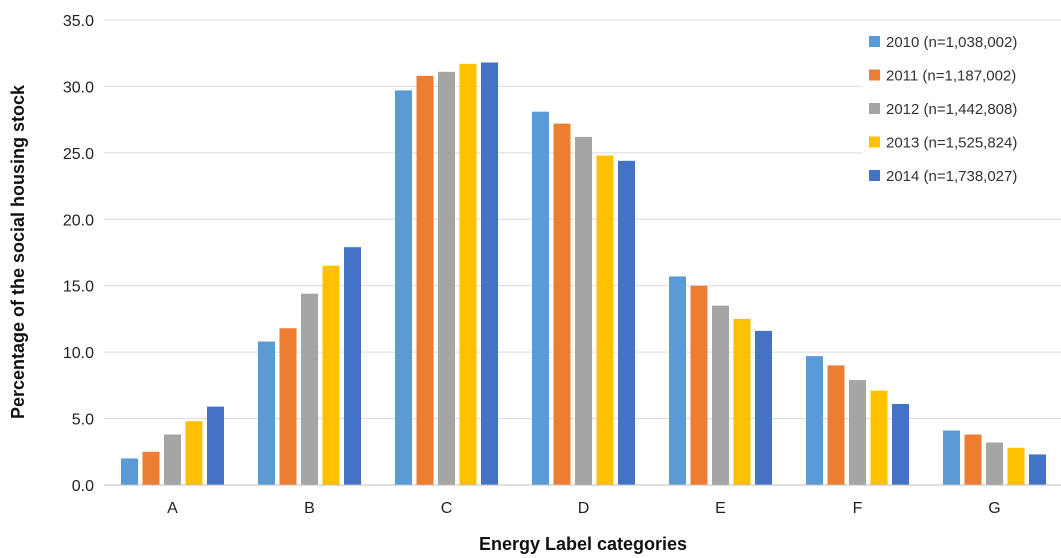  I want to click on x-tick-label: D, so click(584, 508).